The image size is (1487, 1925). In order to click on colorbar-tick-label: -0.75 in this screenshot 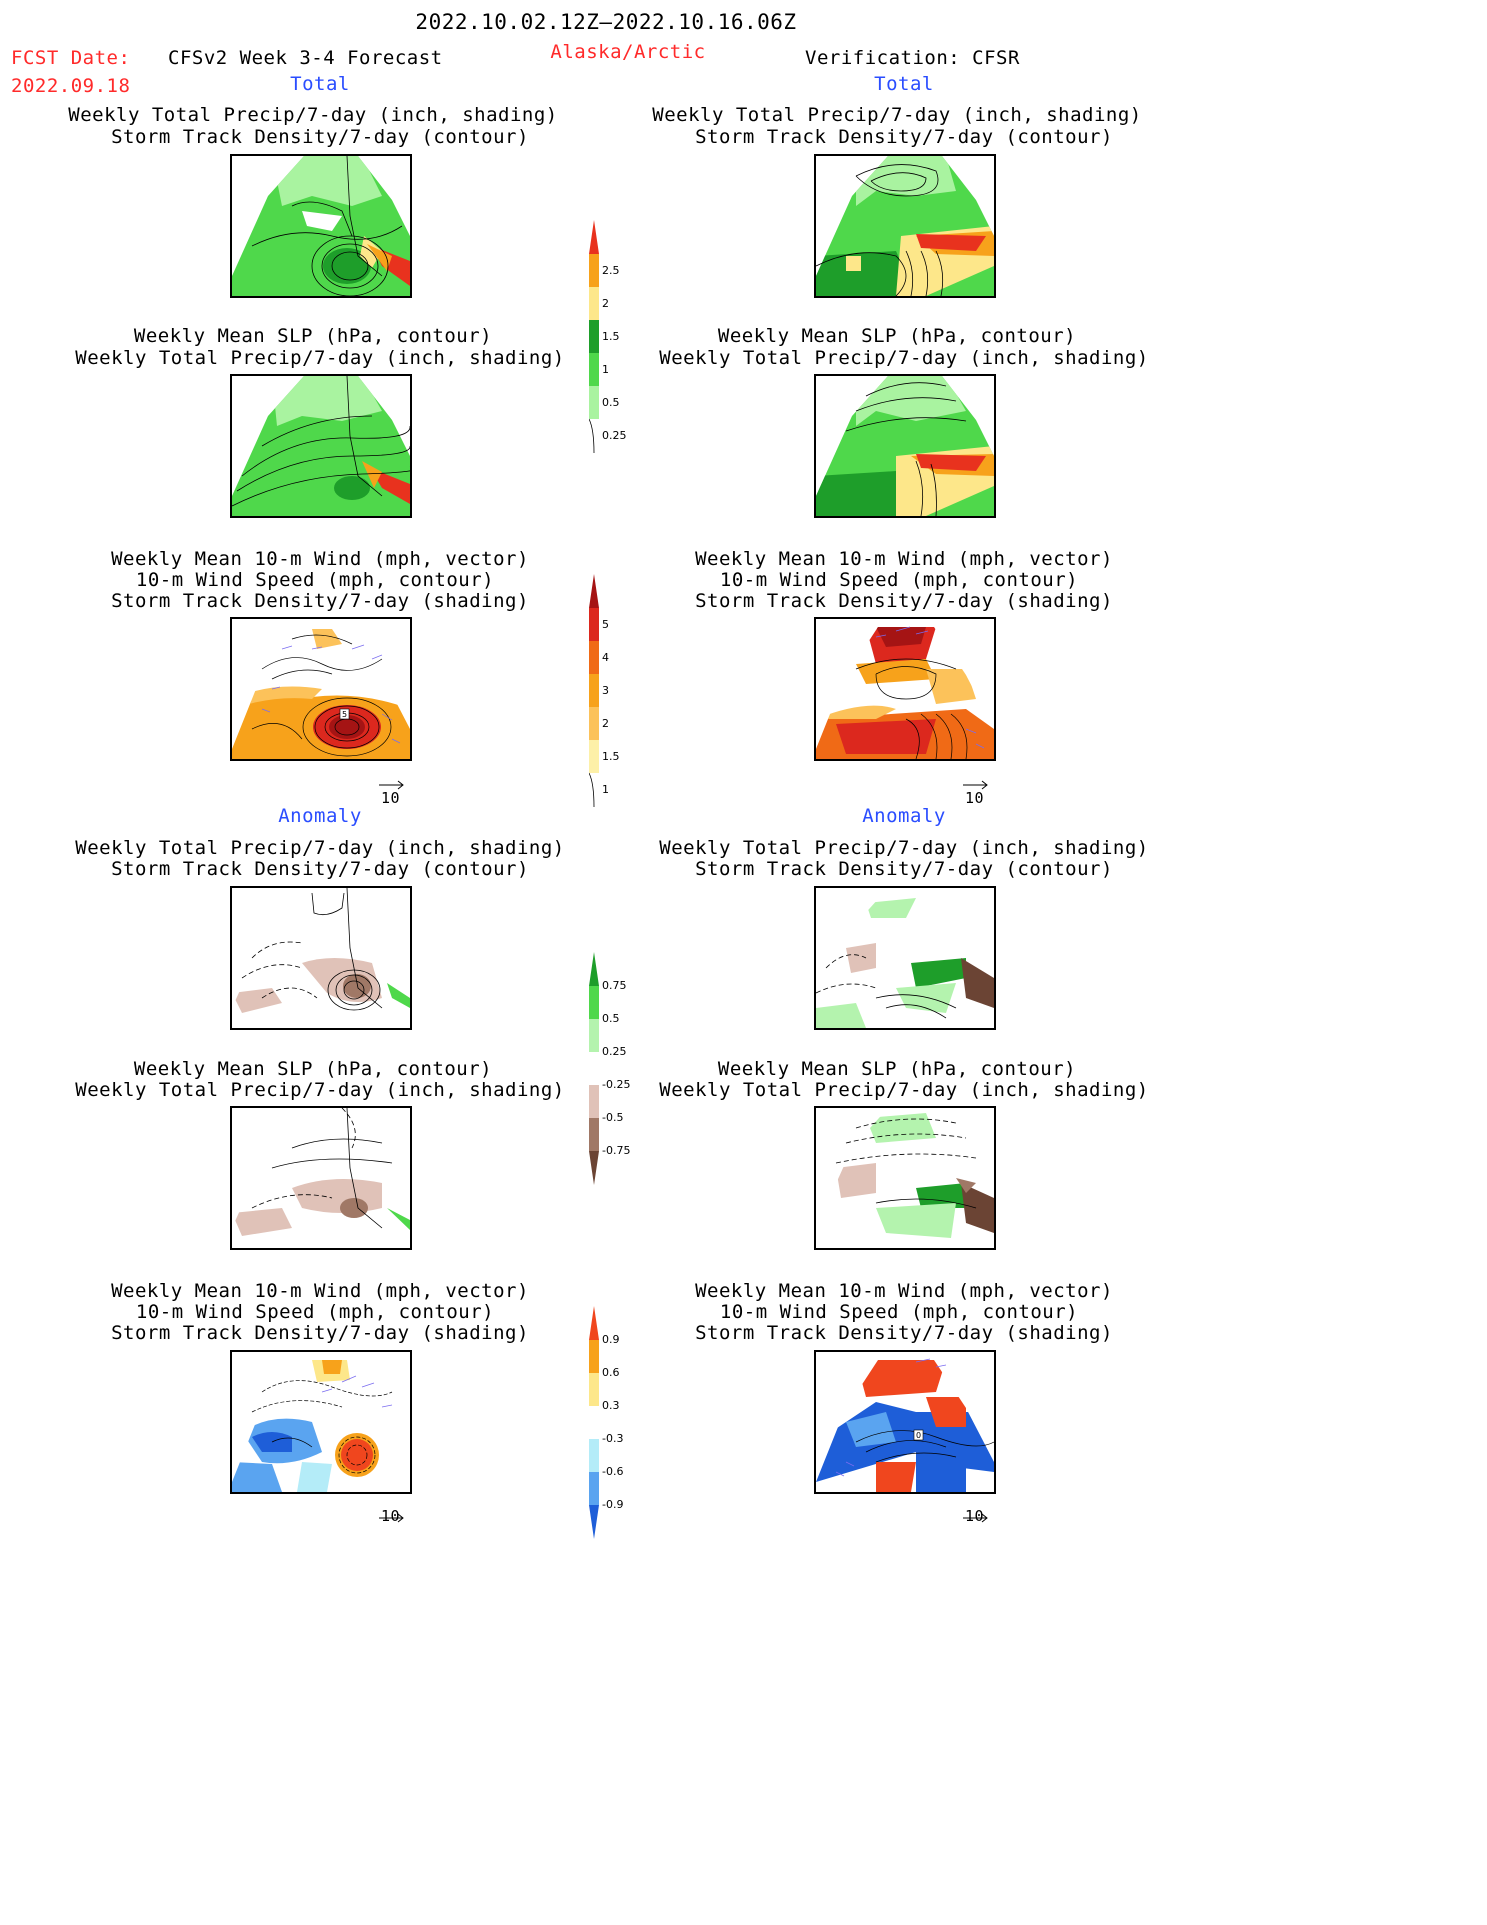, I will do `click(616, 1150)`.